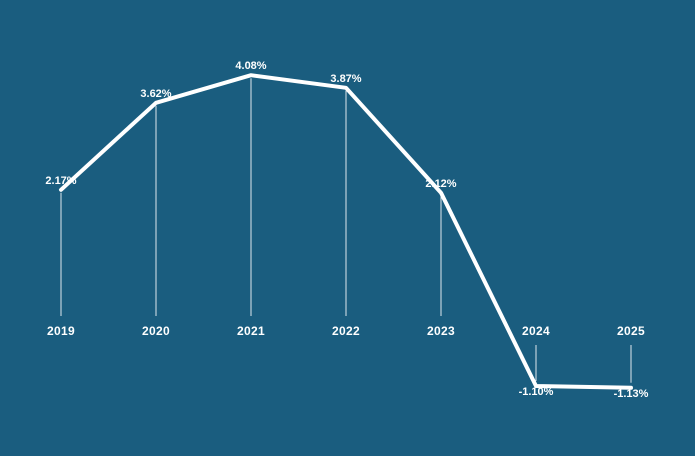  Describe the element at coordinates (250, 66) in the screenshot. I see `value-label-2021: 4.08%` at that location.